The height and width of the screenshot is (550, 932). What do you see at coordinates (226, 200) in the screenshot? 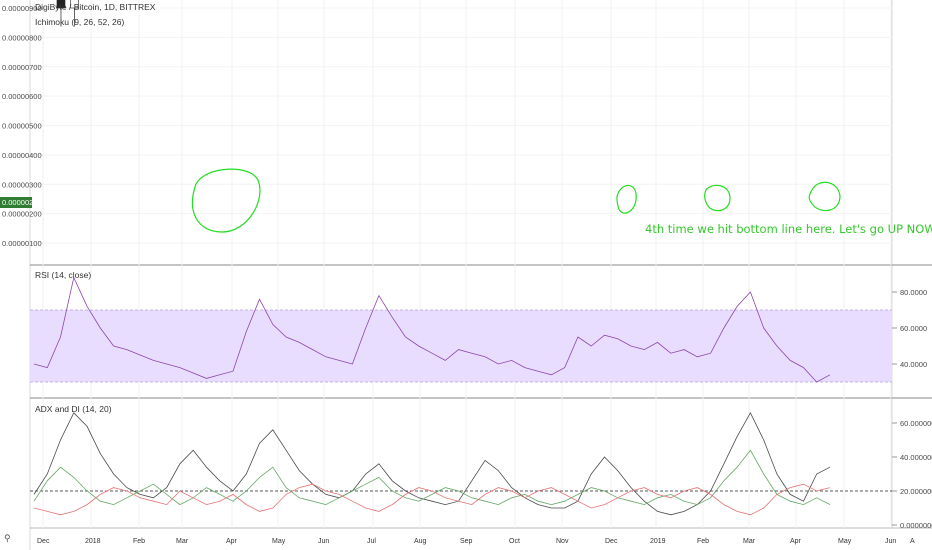
I see `circle-apr-2018` at bounding box center [226, 200].